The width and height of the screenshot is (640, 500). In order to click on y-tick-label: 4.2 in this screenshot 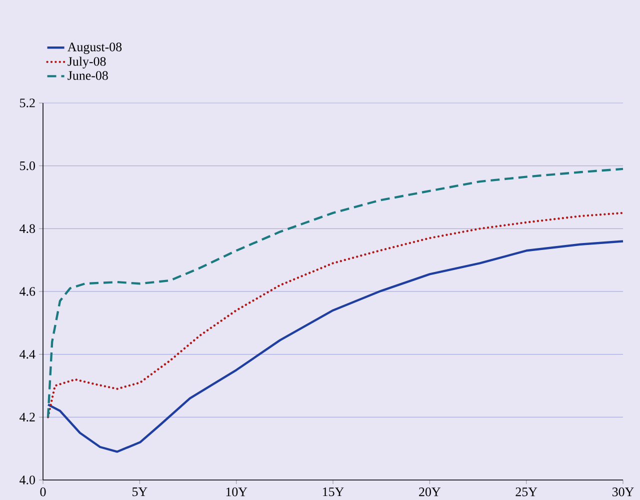, I will do `click(27, 417)`.